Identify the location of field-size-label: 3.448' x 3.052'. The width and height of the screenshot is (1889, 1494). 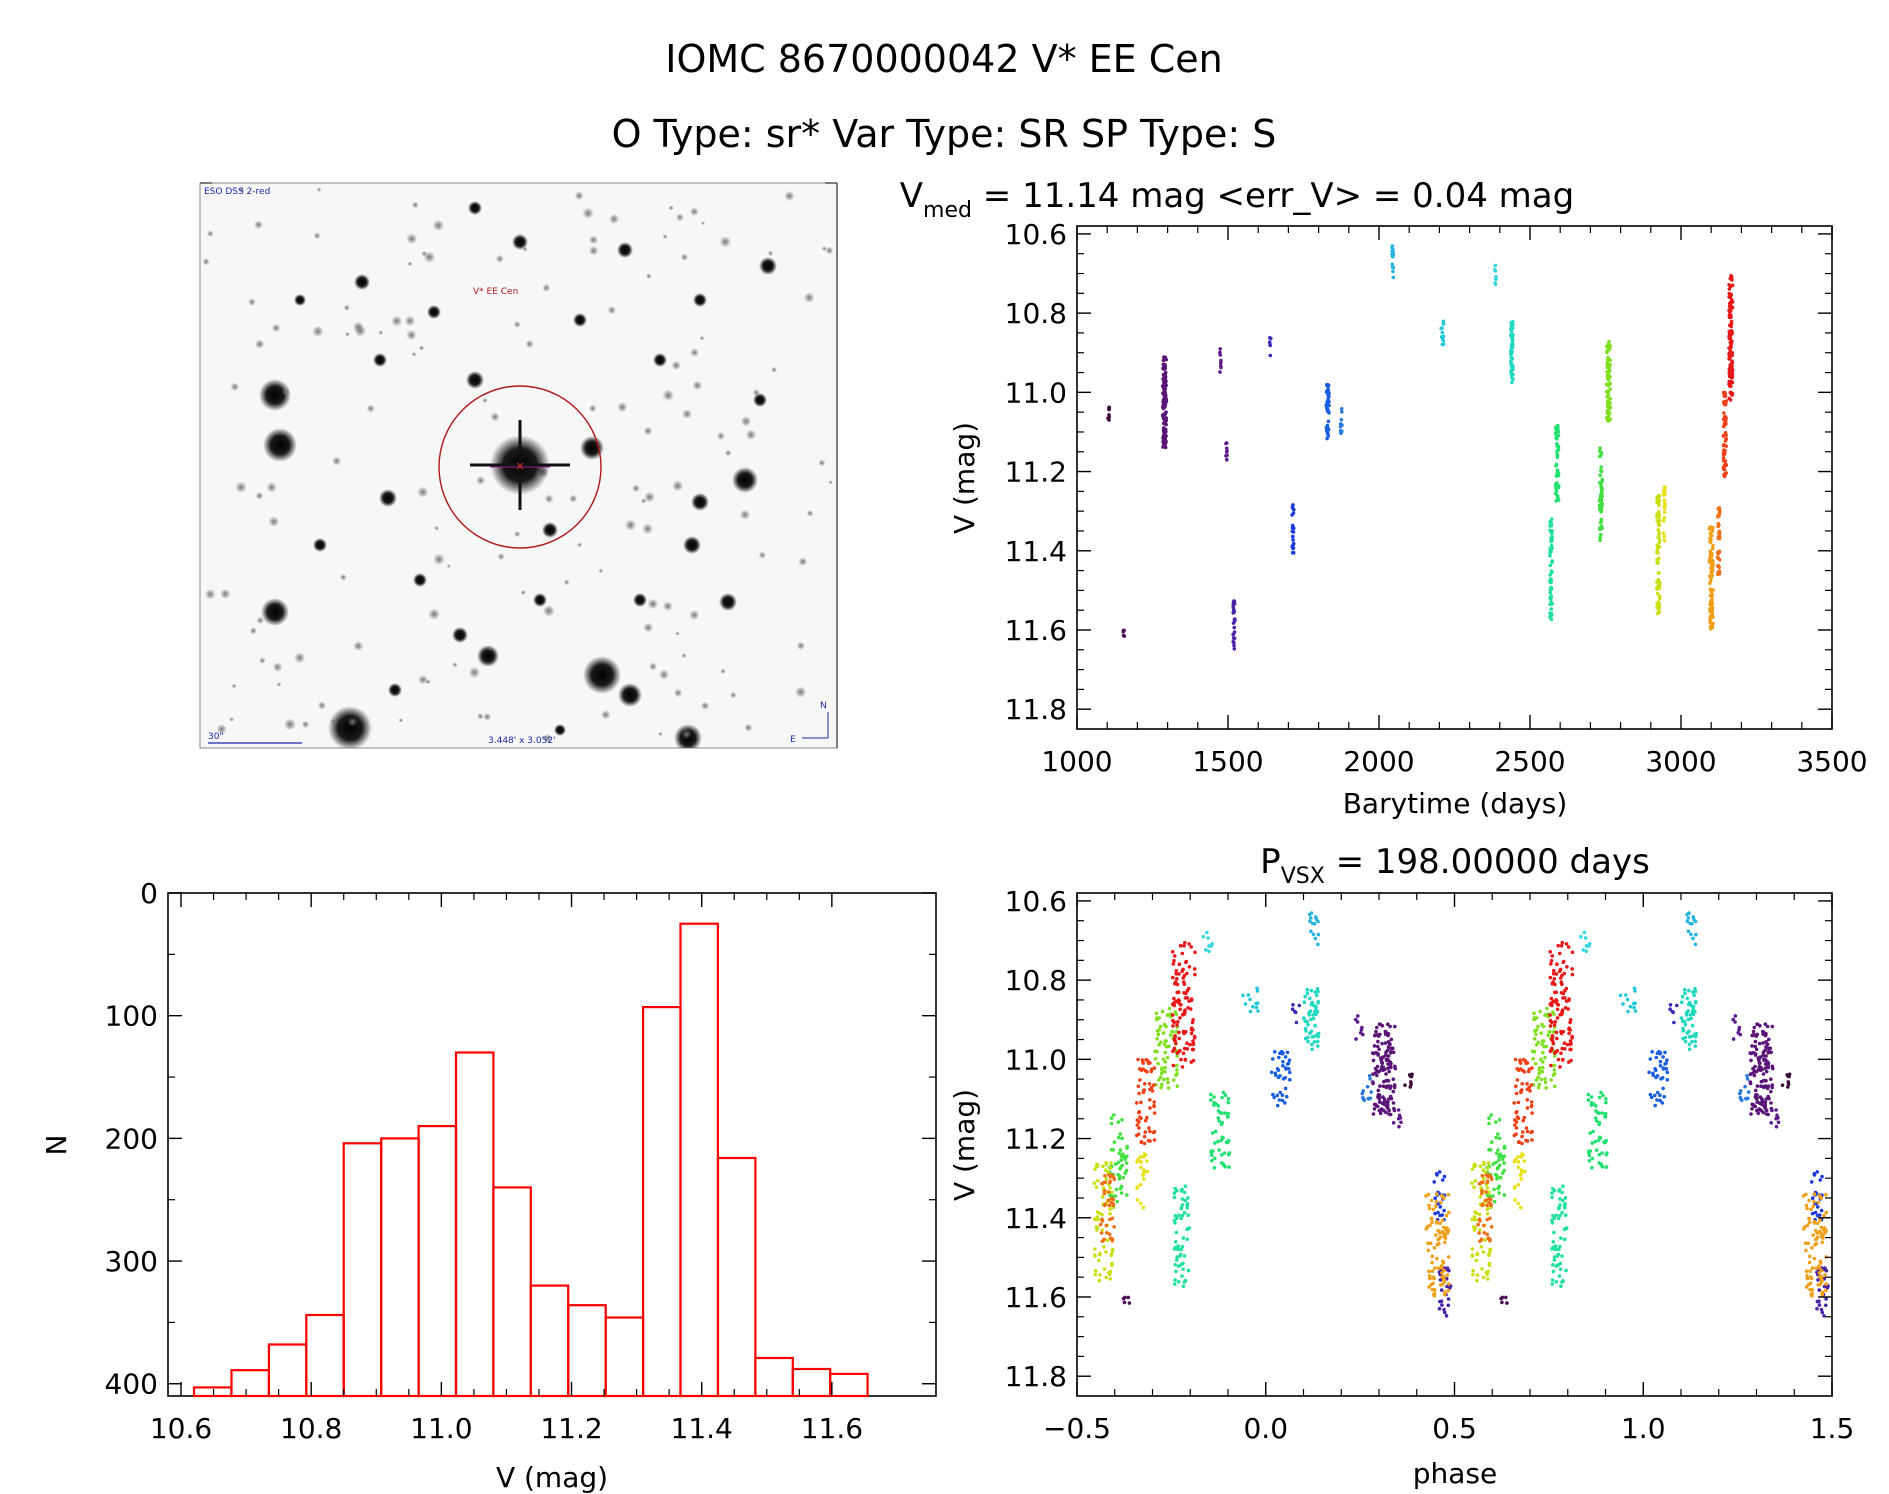
(522, 741).